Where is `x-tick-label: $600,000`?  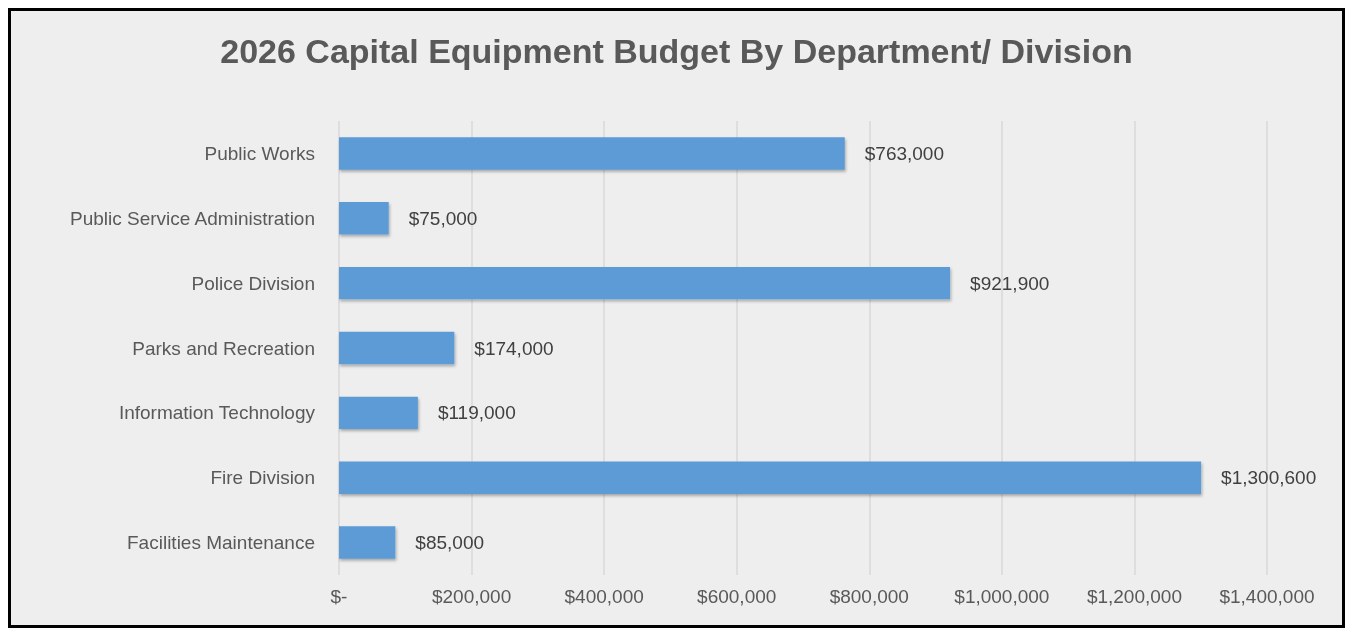 x-tick-label: $600,000 is located at coordinates (737, 596).